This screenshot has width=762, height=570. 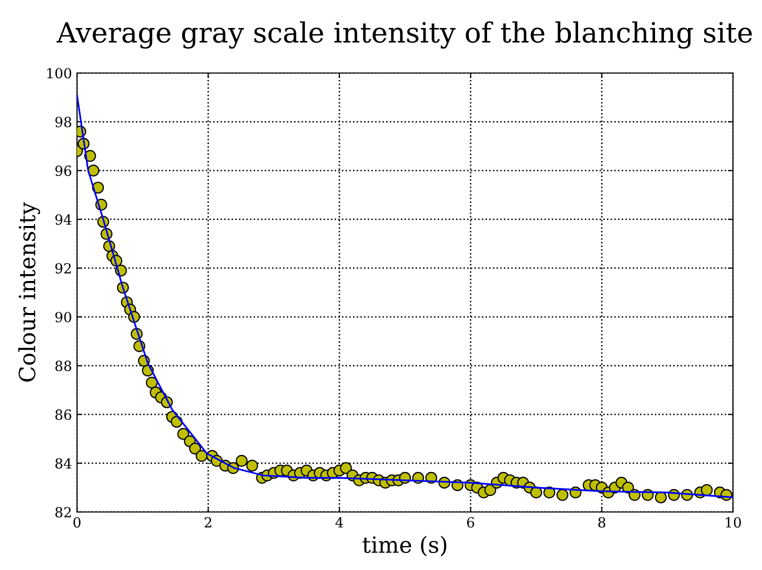 I want to click on y-tick-label: 94, so click(x=63, y=219).